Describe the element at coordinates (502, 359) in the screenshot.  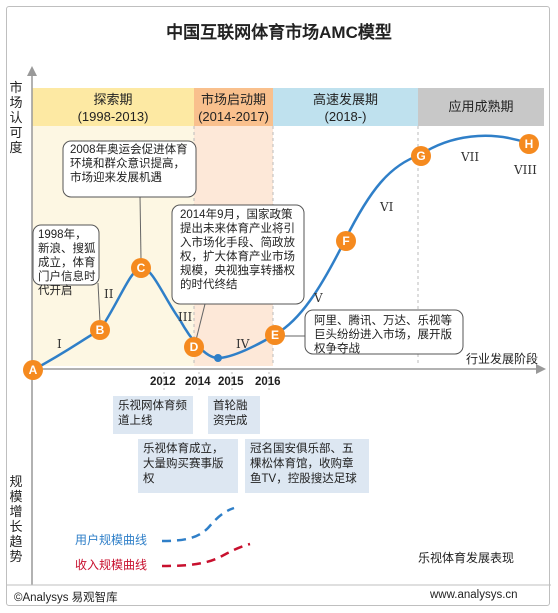
I see `x-axis-label: 行业发展阶段` at that location.